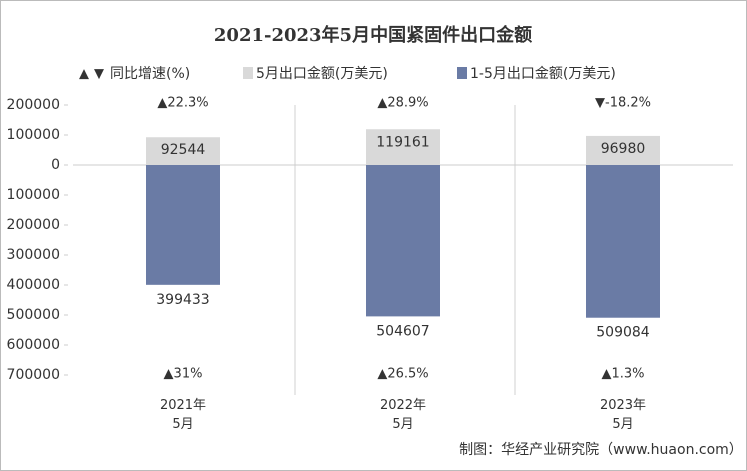  I want to click on growth-label: ▲28.9%, so click(402, 103).